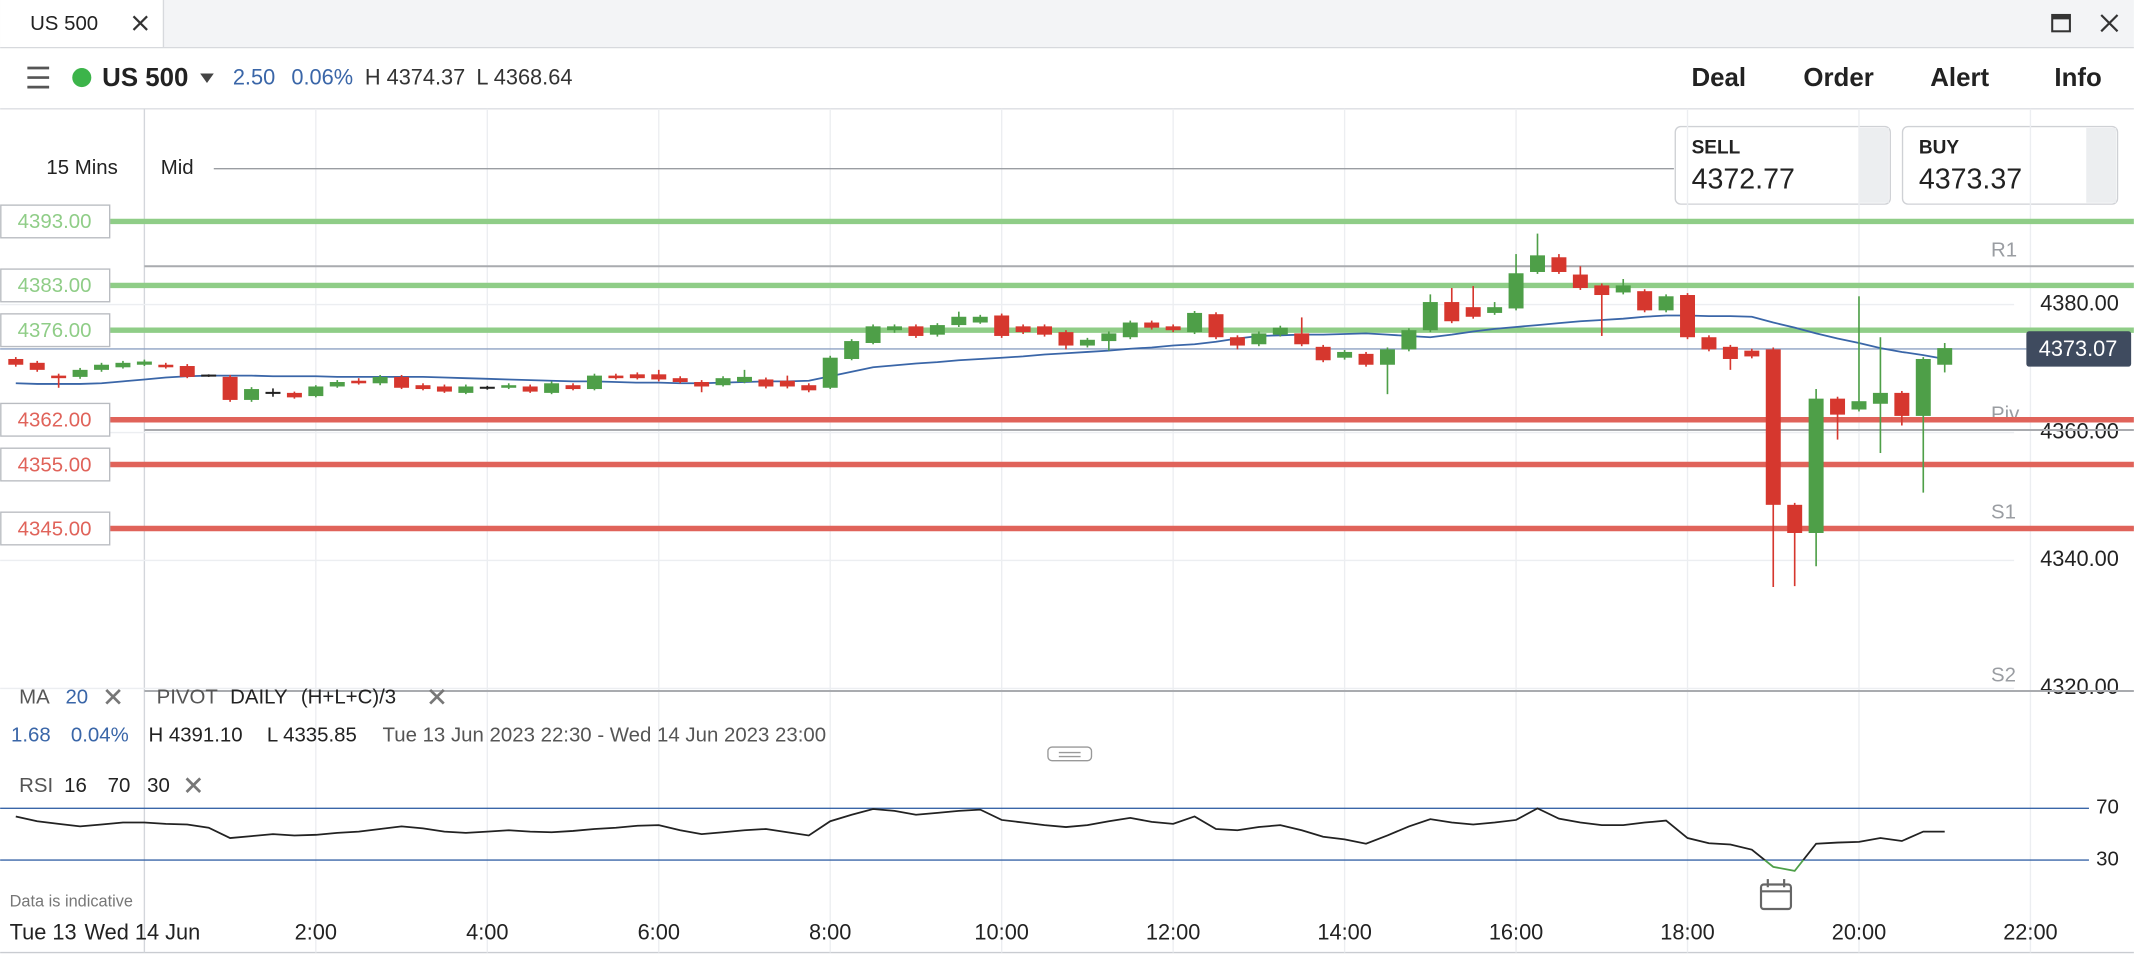 The height and width of the screenshot is (958, 2134). I want to click on alert-level-label: 4393.00, so click(55, 222).